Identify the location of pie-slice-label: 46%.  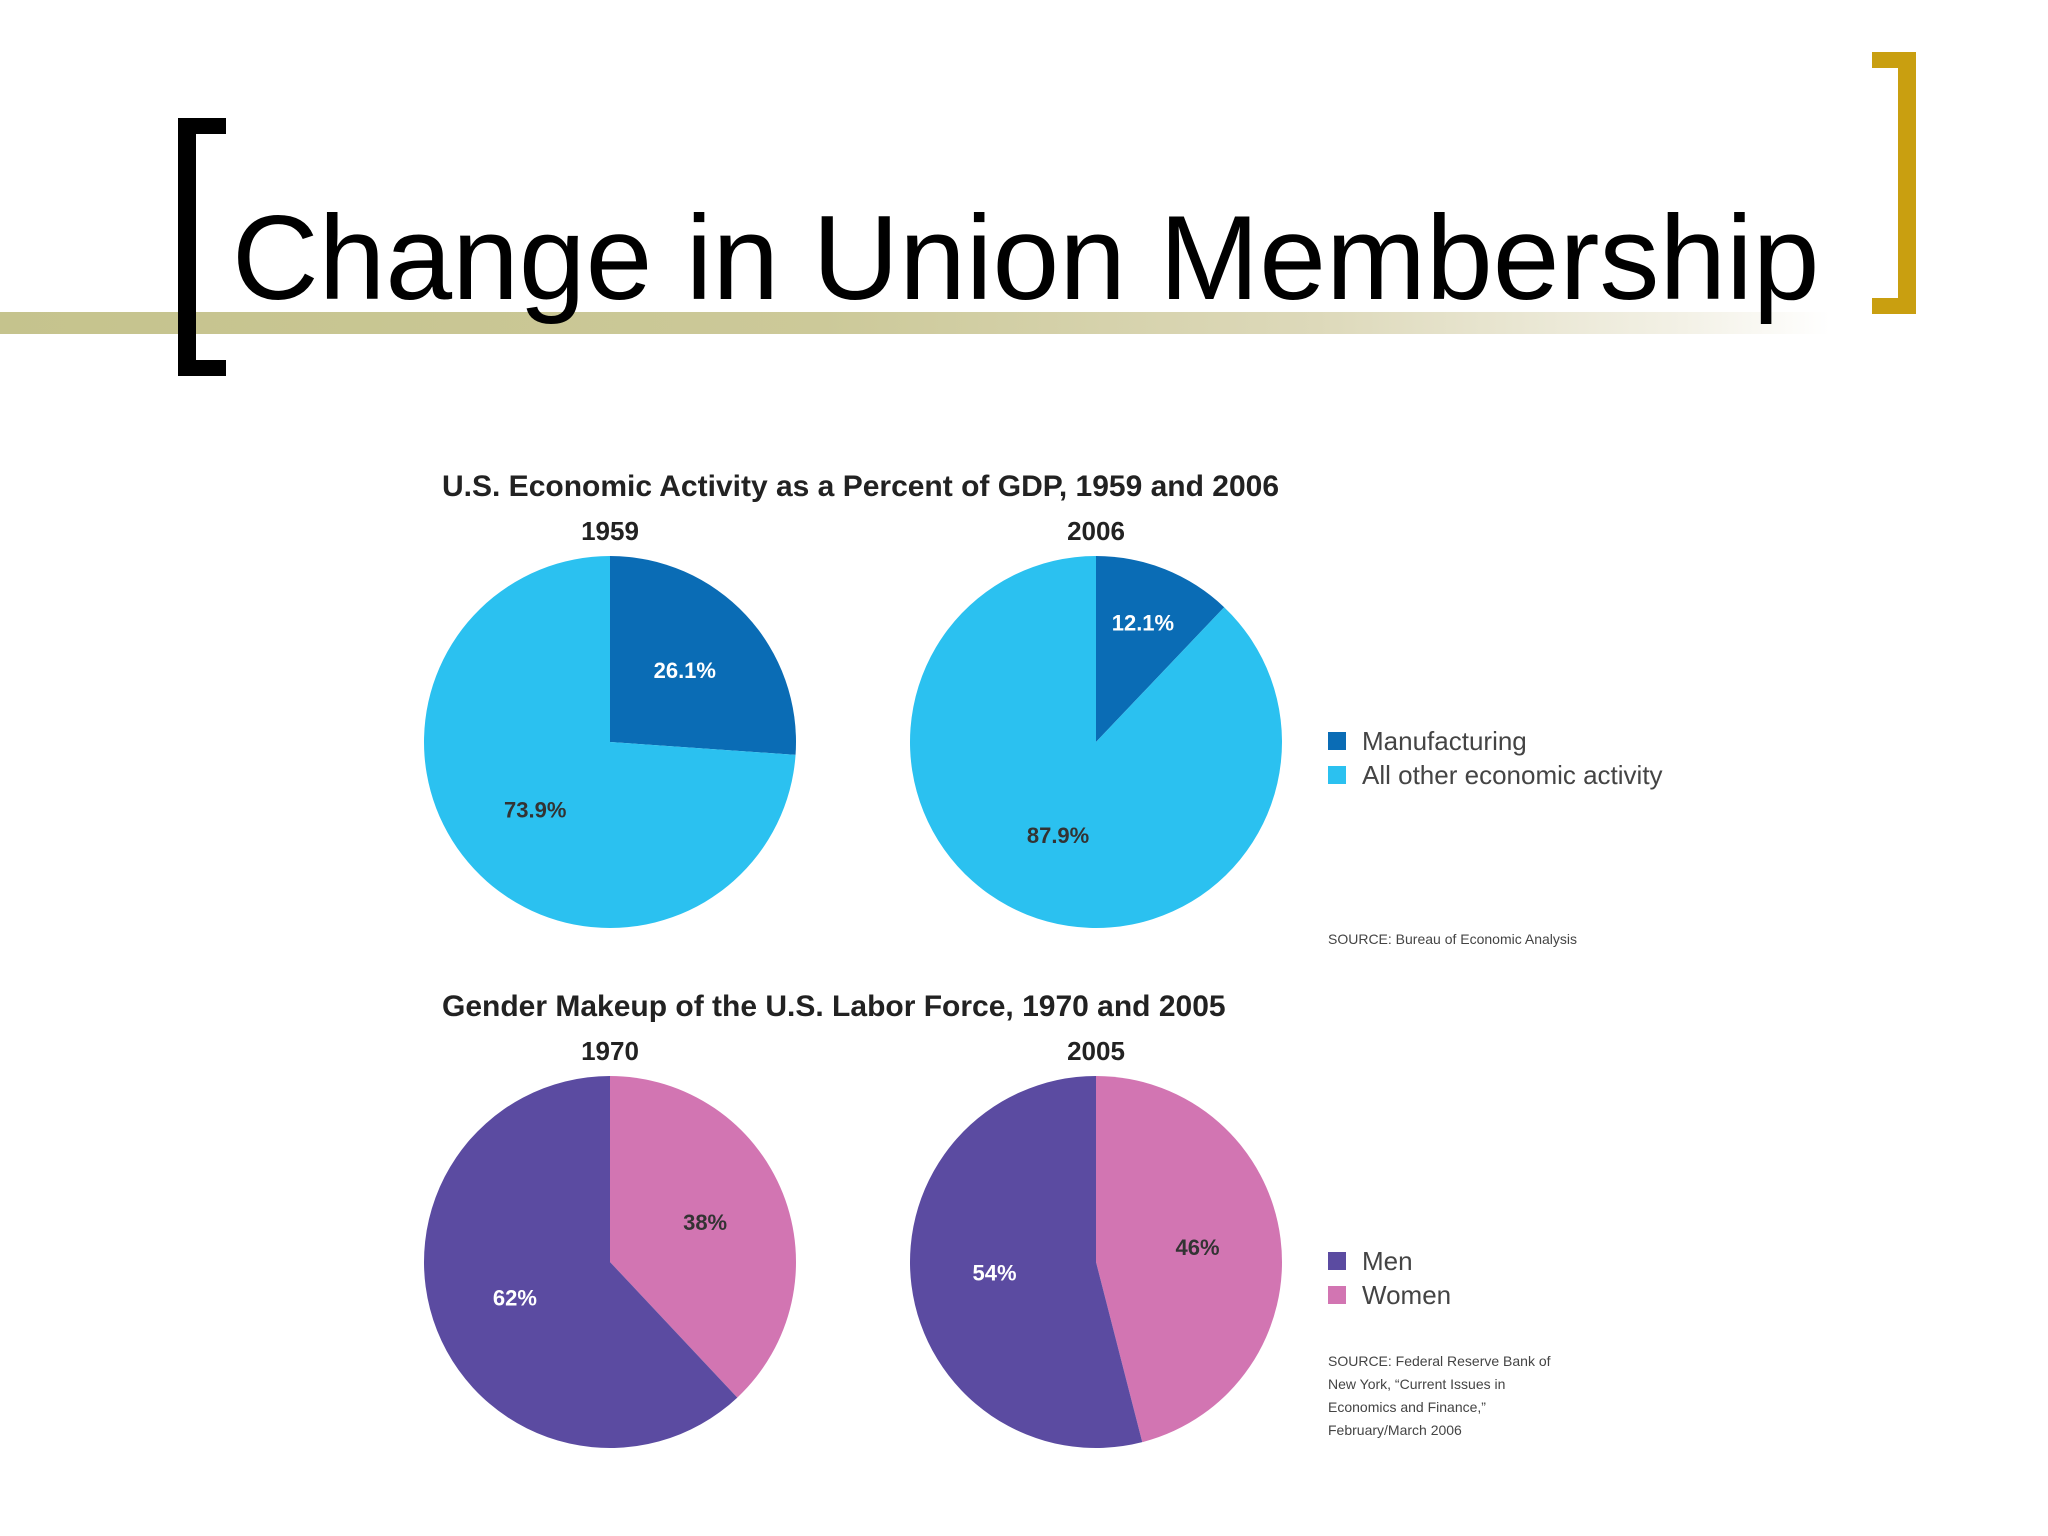
(1197, 1247).